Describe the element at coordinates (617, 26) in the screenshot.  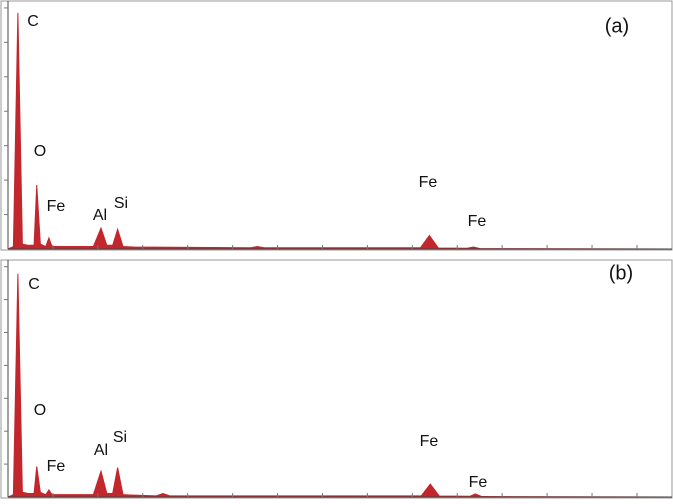
I see `panel-label: (a)` at that location.